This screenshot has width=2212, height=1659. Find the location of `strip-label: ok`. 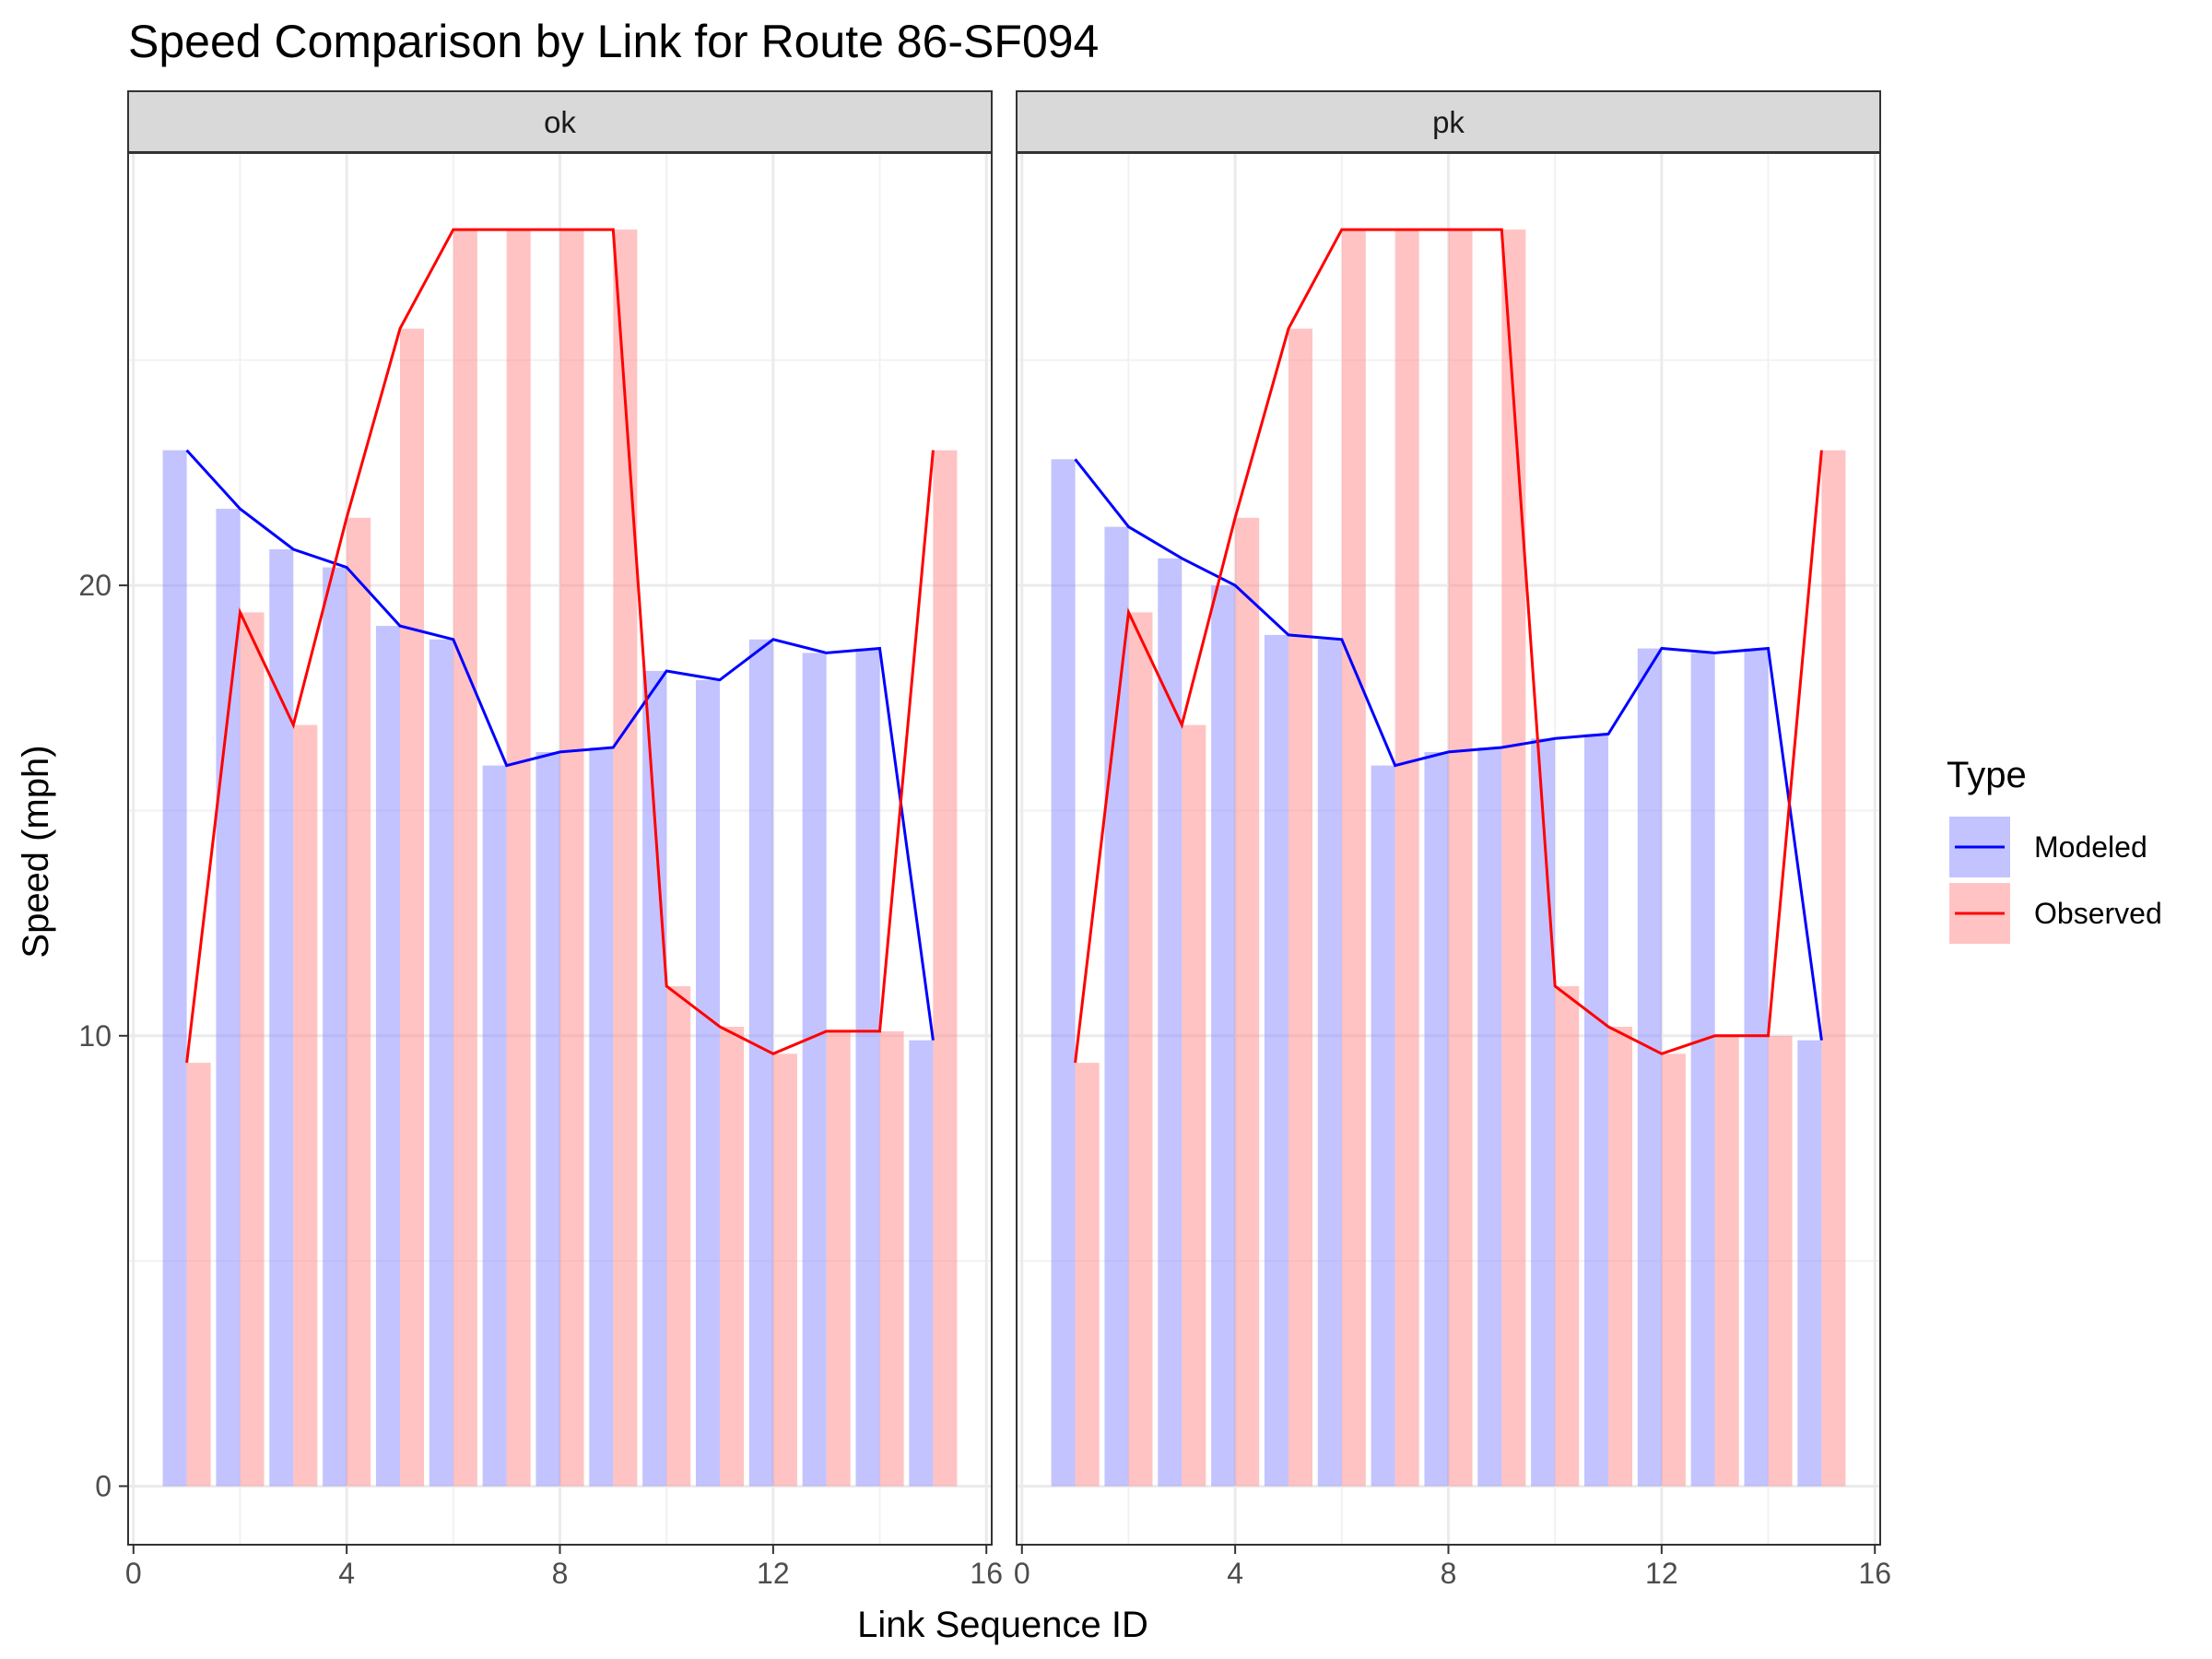

strip-label: ok is located at coordinates (560, 122).